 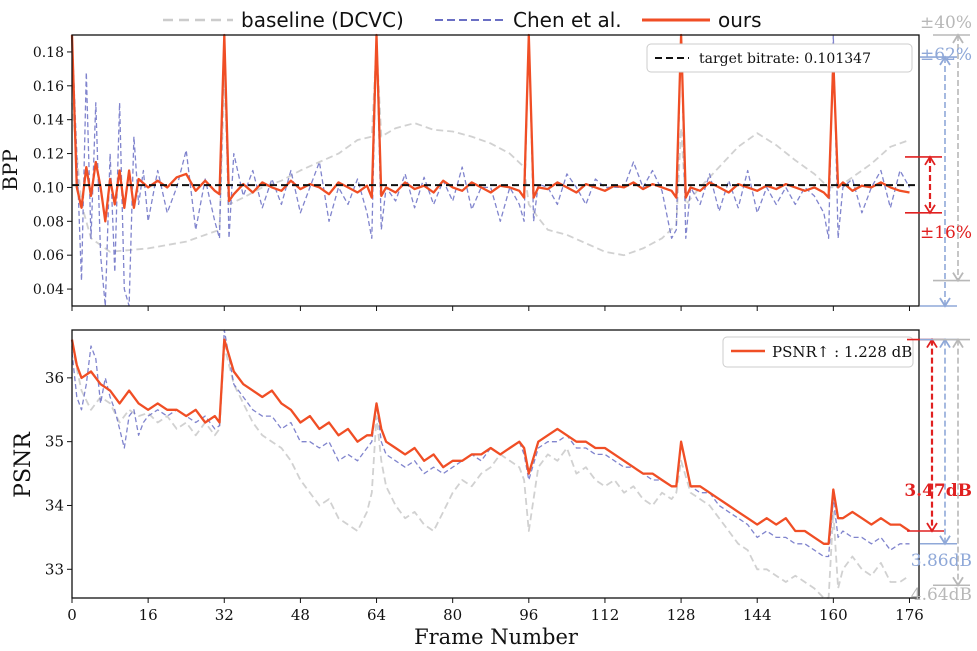 I want to click on legend-baseline-label: baseline (DCVC), so click(x=322, y=20).